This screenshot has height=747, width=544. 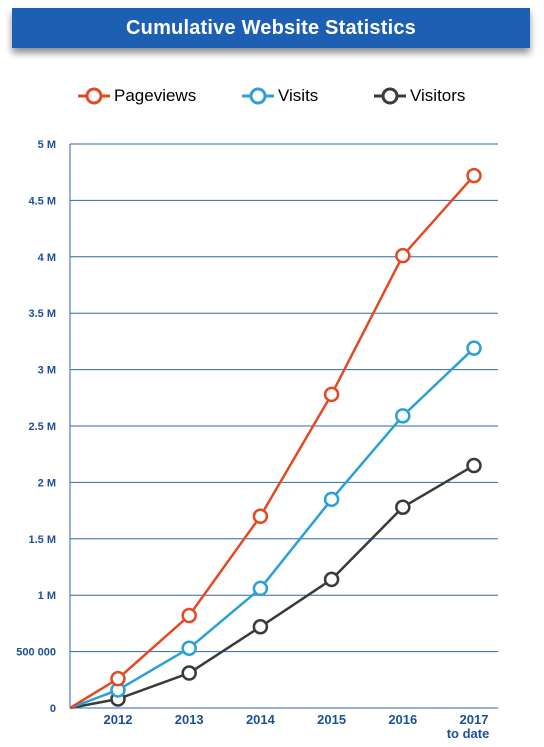 I want to click on legend-label-visits: Visits, so click(x=298, y=95).